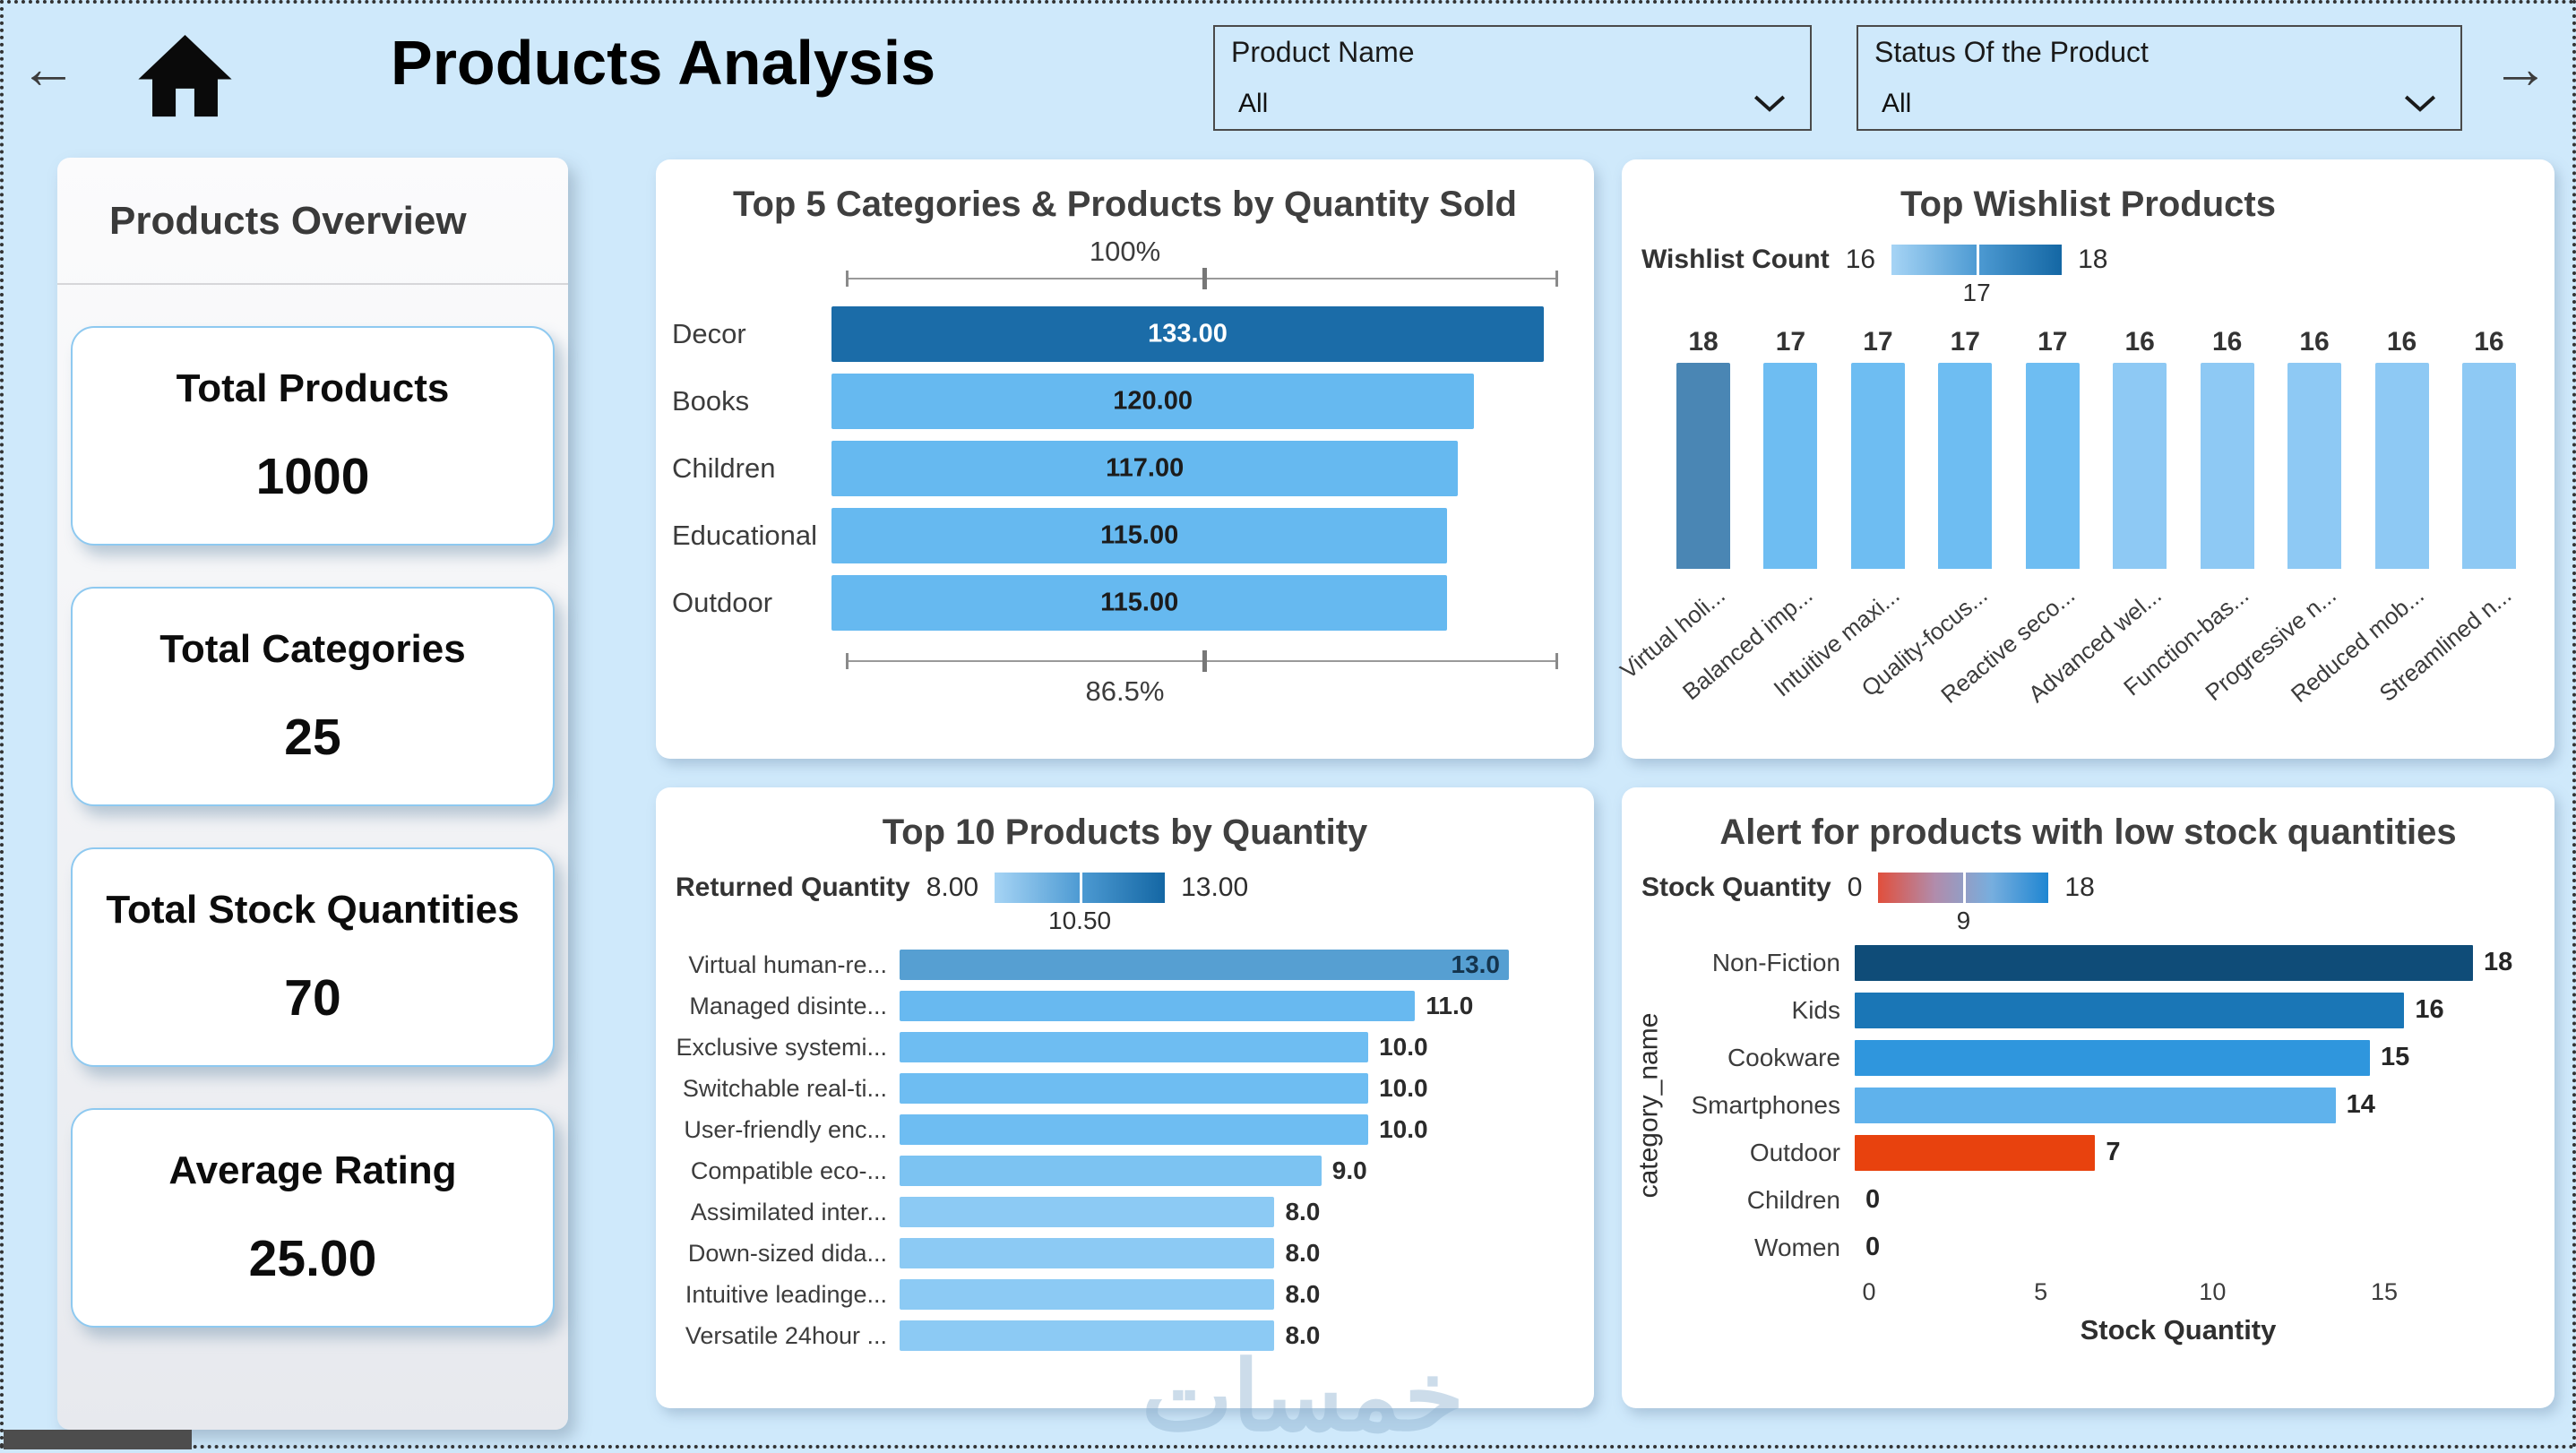  What do you see at coordinates (313, 436) in the screenshot?
I see `kpi-card-total-products: Total Products 1000` at bounding box center [313, 436].